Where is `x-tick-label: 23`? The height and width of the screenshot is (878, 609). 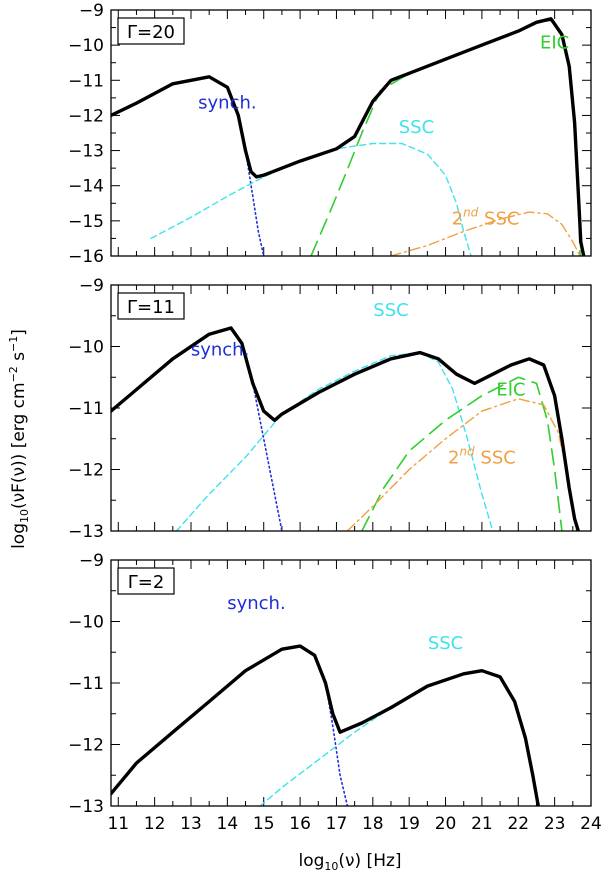 x-tick-label: 23 is located at coordinates (555, 824).